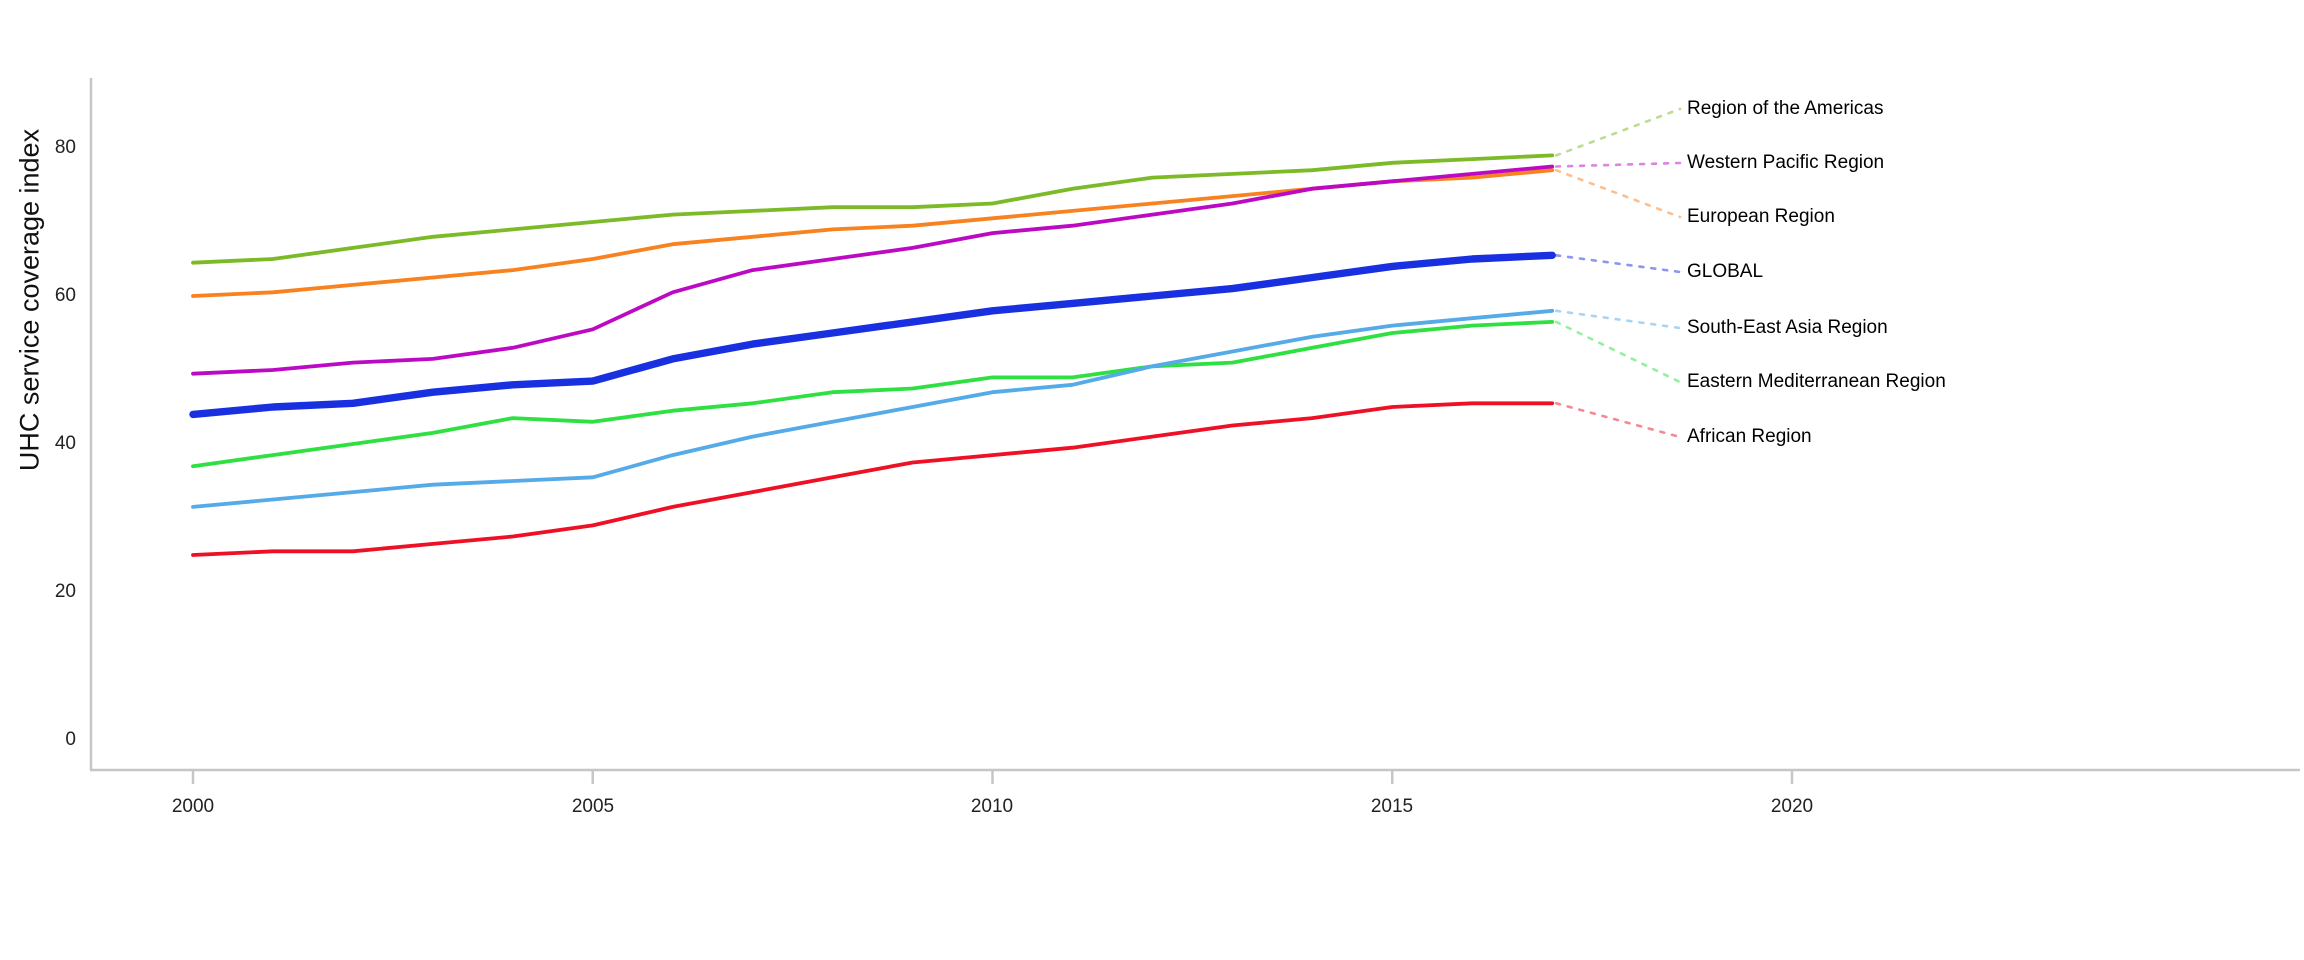 Image resolution: width=2304 pixels, height=960 pixels. Describe the element at coordinates (65, 295) in the screenshot. I see `y-tick-label-60: 60` at that location.